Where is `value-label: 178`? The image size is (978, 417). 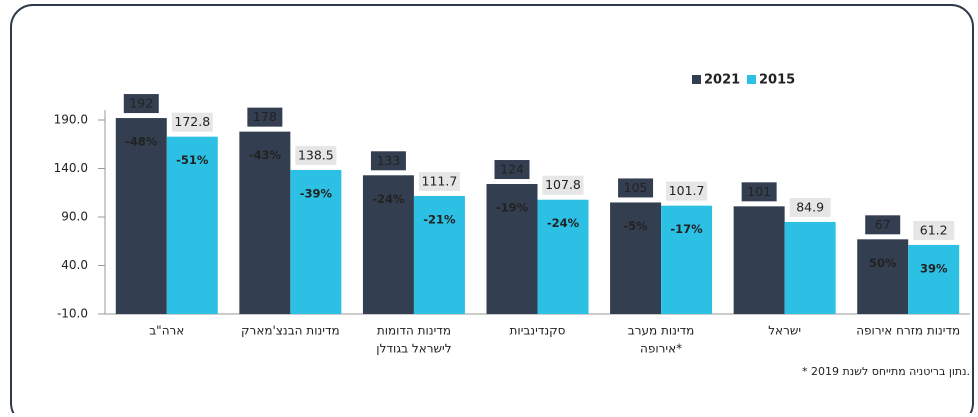
value-label: 178 is located at coordinates (265, 116).